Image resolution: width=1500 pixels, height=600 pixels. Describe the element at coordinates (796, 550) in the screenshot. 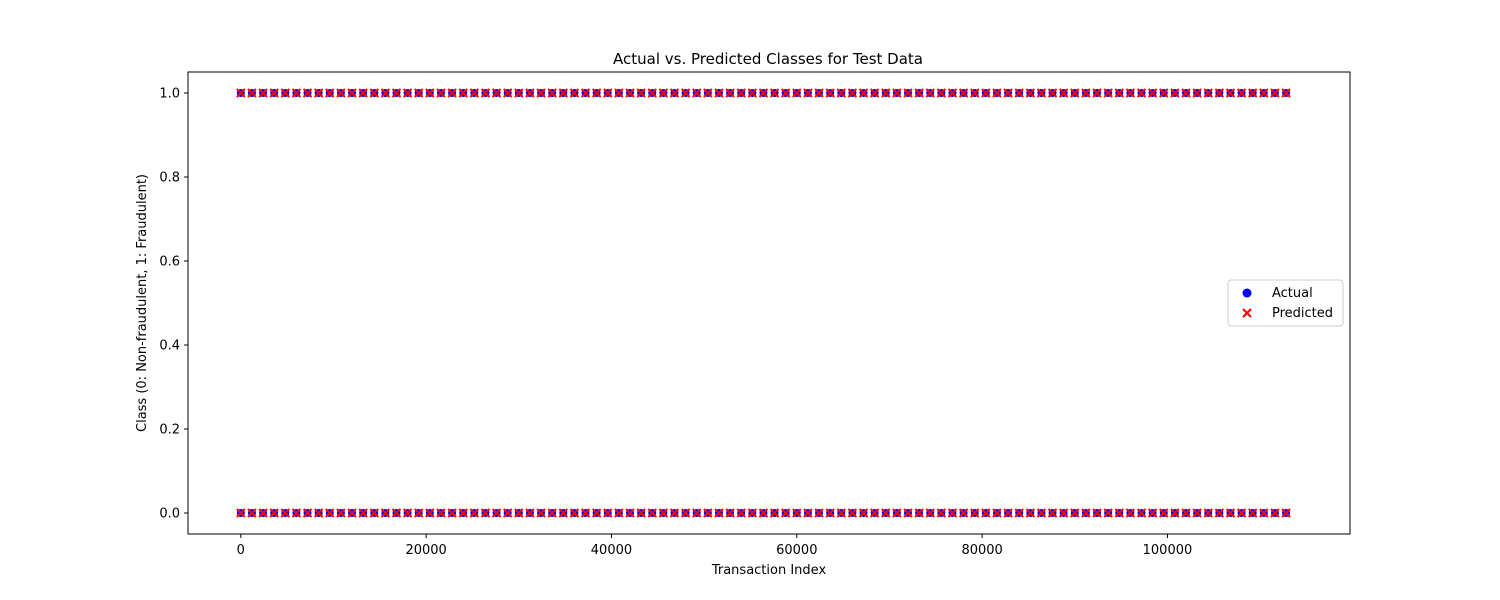

I see `x-tick-label: 60000` at that location.